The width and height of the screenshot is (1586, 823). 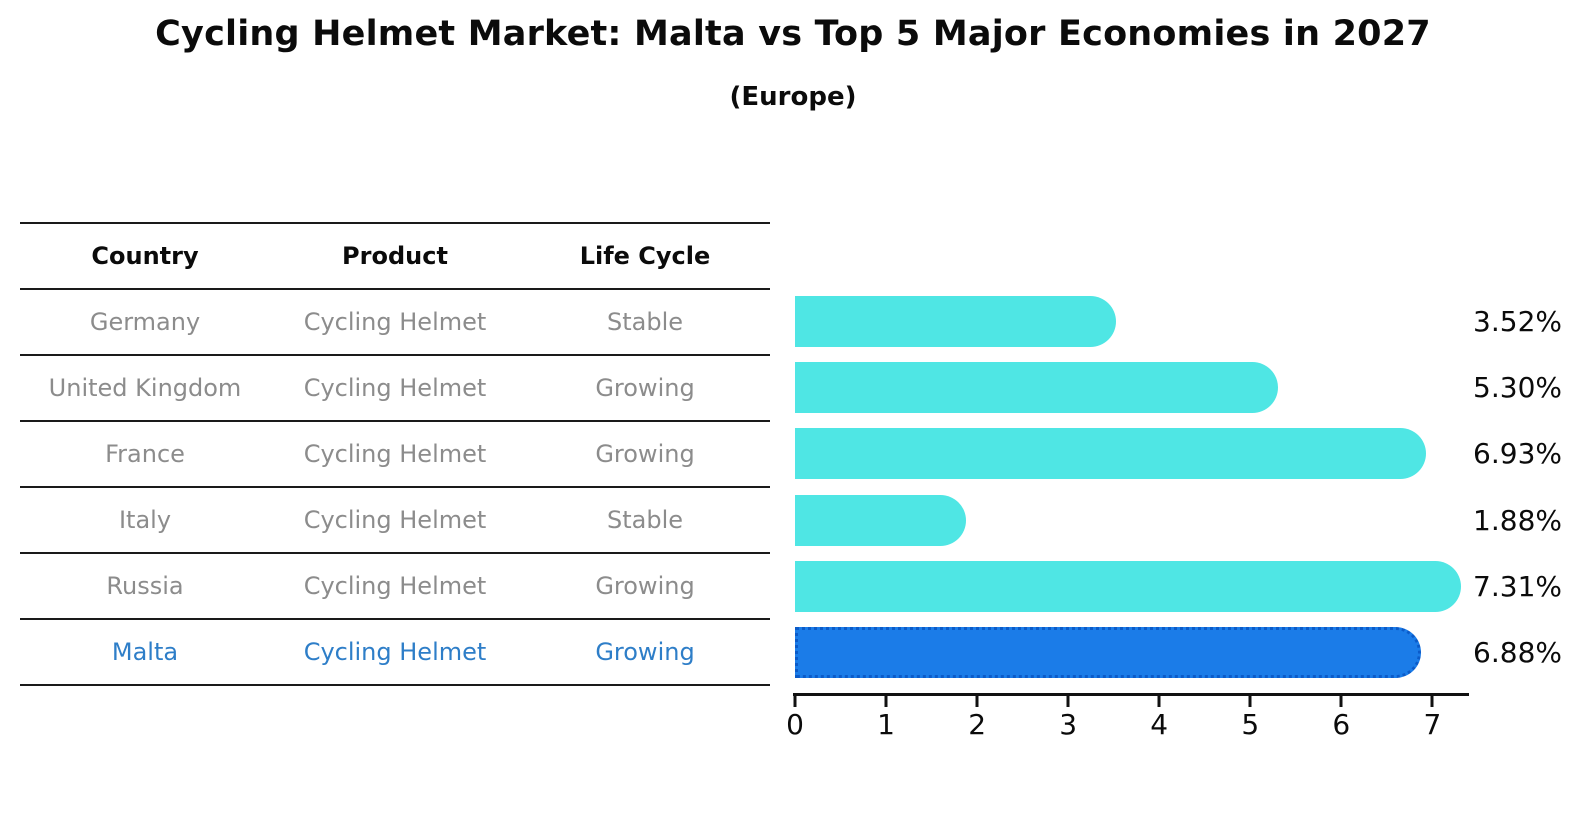 I want to click on table-row-germany: Germany Cycling Helmet Stable, so click(x=395, y=323).